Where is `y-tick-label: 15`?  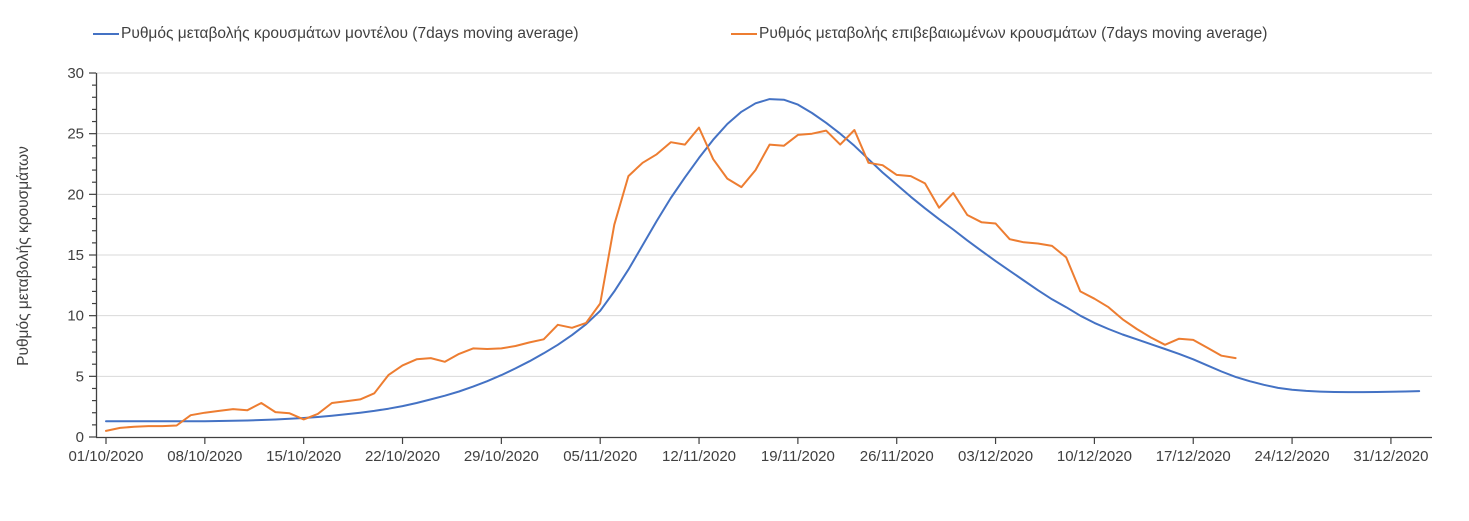
y-tick-label: 15 is located at coordinates (75, 255).